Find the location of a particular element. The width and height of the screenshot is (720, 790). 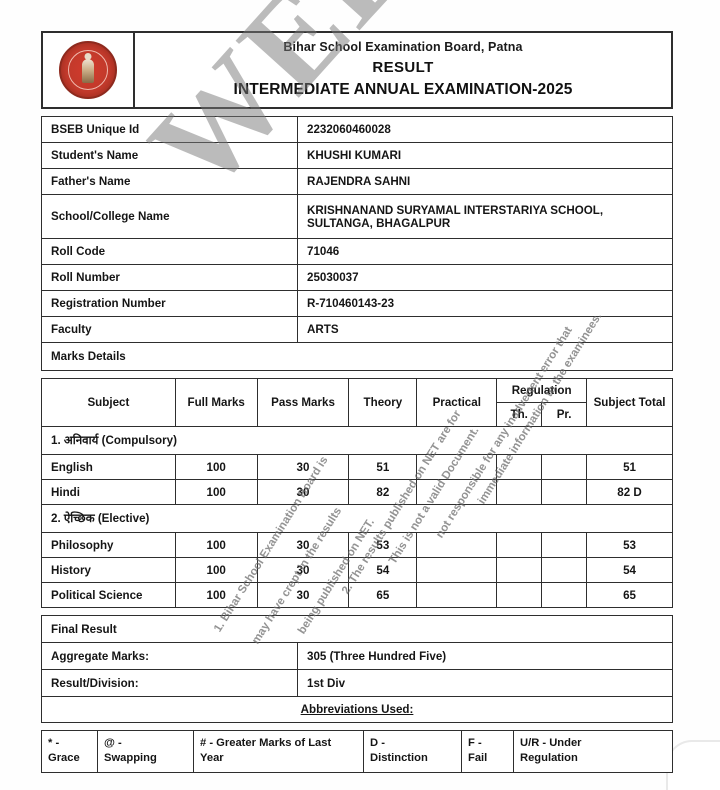

table-row: Father's Name RAJENDRA SAHNI is located at coordinates (357, 181).